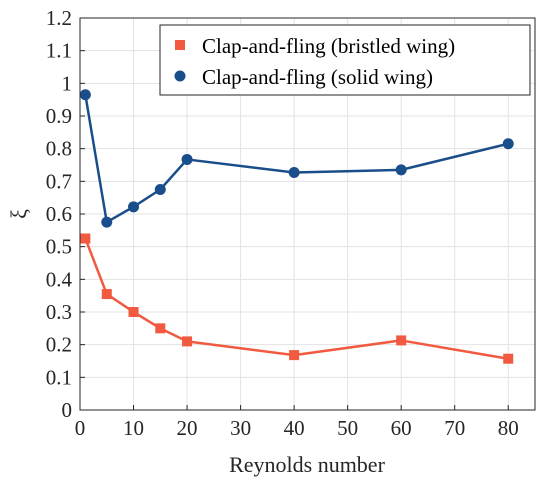  Describe the element at coordinates (59, 149) in the screenshot. I see `y-tick-label: 0.8` at that location.